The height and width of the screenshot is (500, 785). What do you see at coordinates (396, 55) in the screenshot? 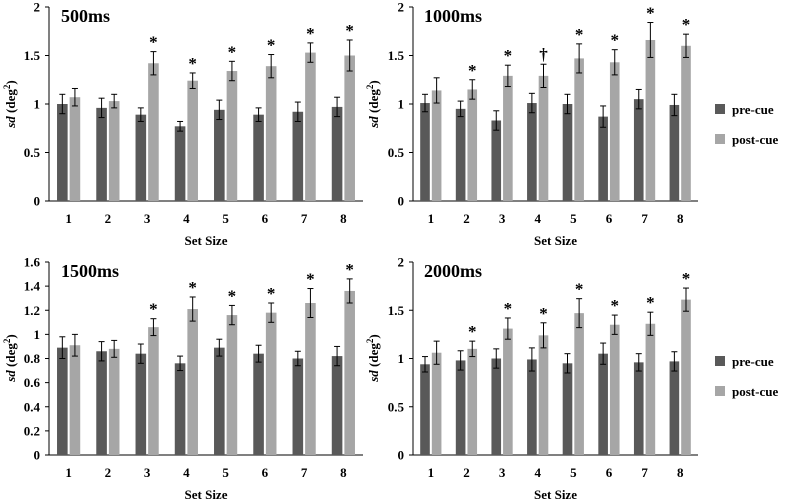
I see `y-tick-label: 1.5` at bounding box center [396, 55].